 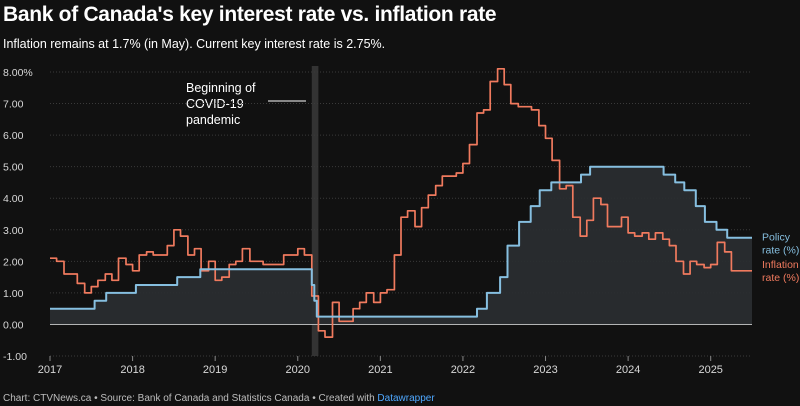 What do you see at coordinates (13, 168) in the screenshot?
I see `y-tick-label: 5.00` at bounding box center [13, 168].